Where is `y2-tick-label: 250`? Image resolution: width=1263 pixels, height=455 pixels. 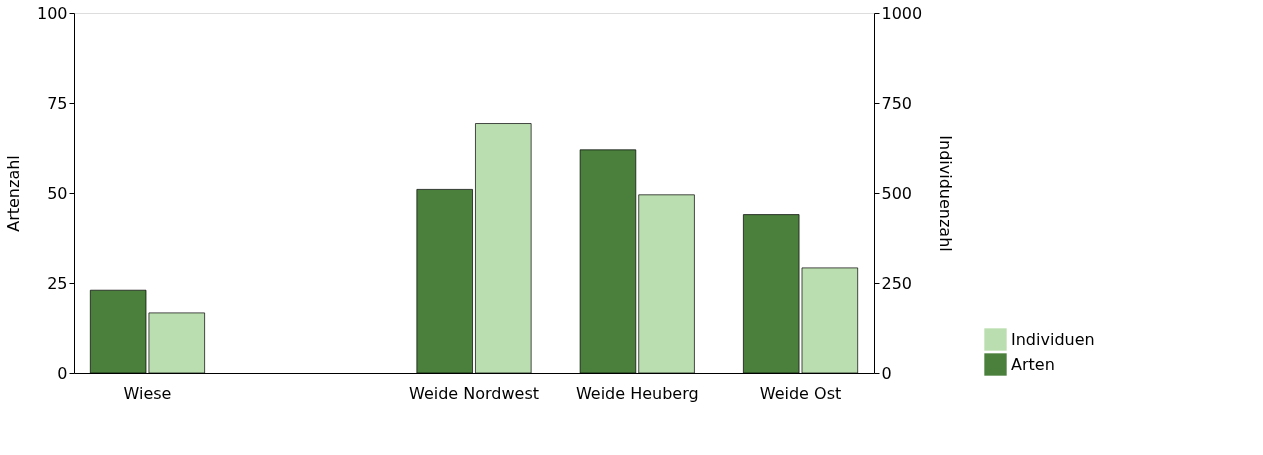 y2-tick-label: 250 is located at coordinates (897, 283).